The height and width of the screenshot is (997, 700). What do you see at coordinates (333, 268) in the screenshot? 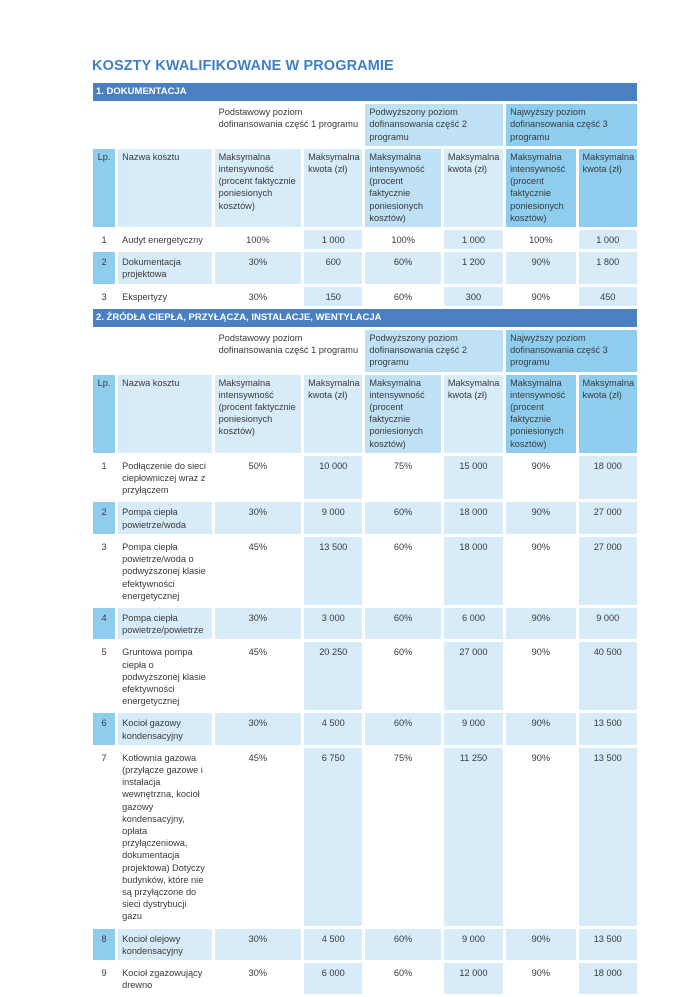
I see `amount-value: 600` at bounding box center [333, 268].